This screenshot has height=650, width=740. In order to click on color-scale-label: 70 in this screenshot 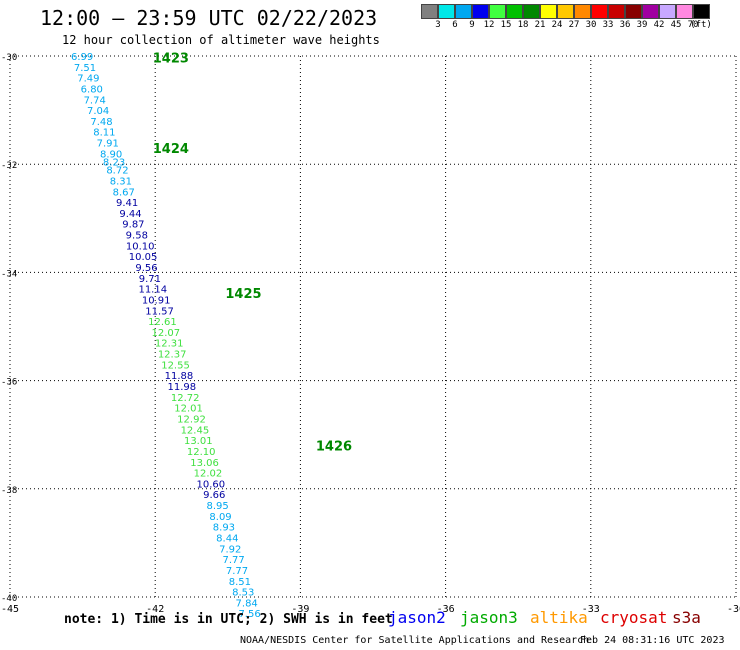, I will do `click(693, 25)`.